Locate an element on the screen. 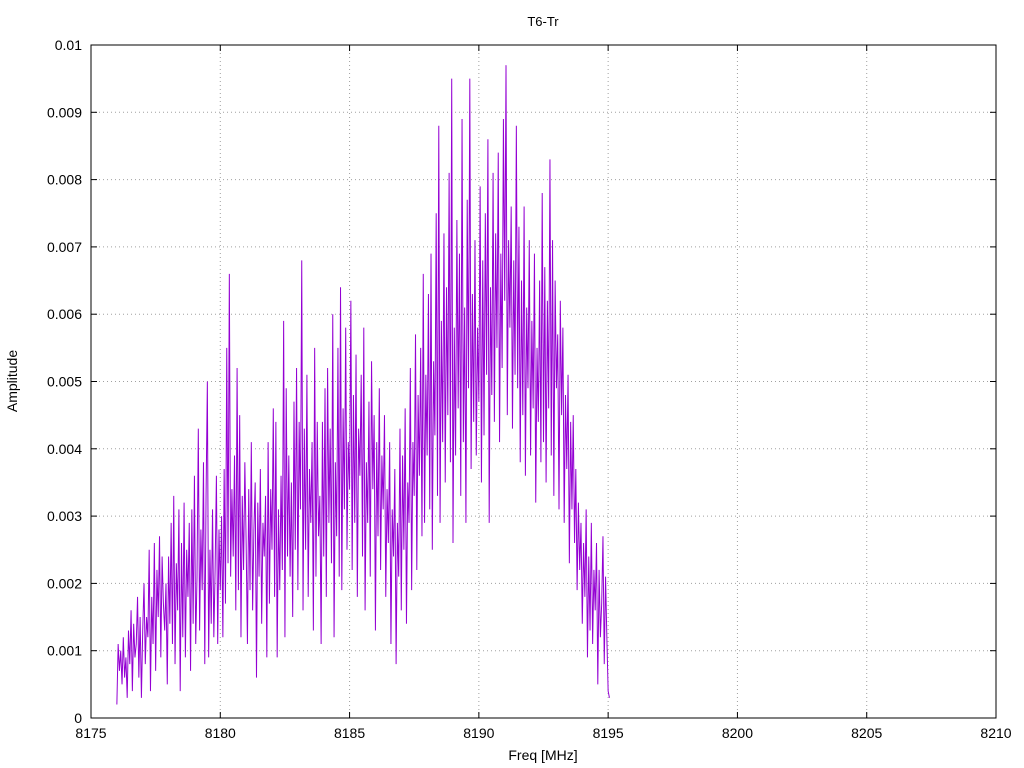 The height and width of the screenshot is (768, 1024). y-tick-label: 0.002 is located at coordinates (64, 583).